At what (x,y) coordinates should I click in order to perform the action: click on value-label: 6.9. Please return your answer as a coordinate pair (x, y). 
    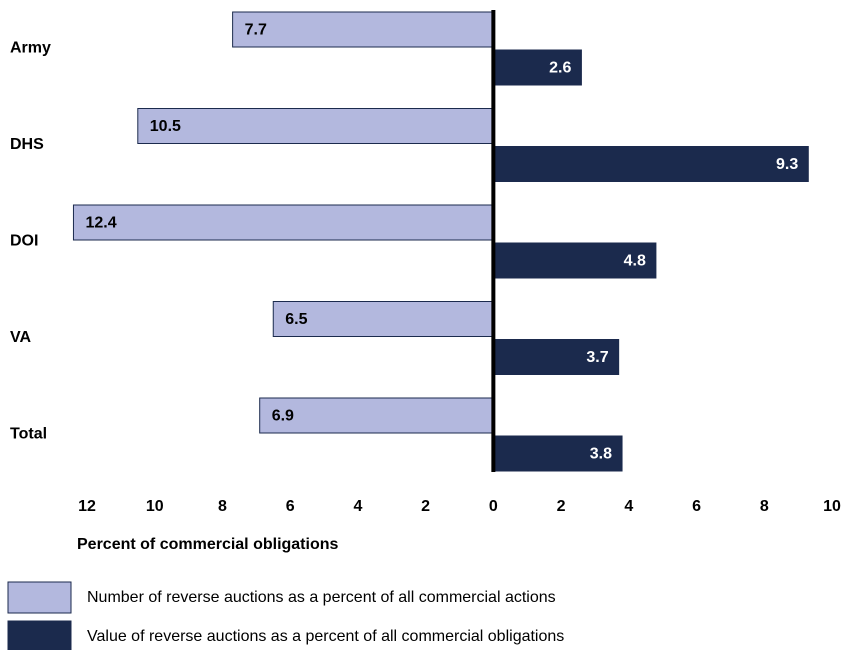
    Looking at the image, I should click on (283, 416).